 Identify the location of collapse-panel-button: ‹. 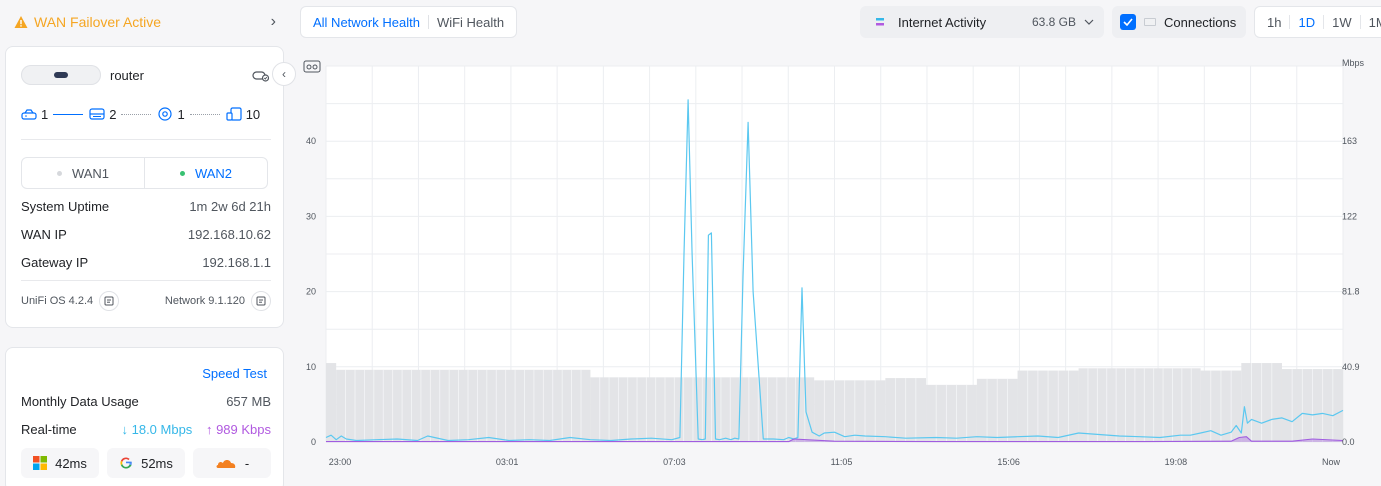
(284, 74).